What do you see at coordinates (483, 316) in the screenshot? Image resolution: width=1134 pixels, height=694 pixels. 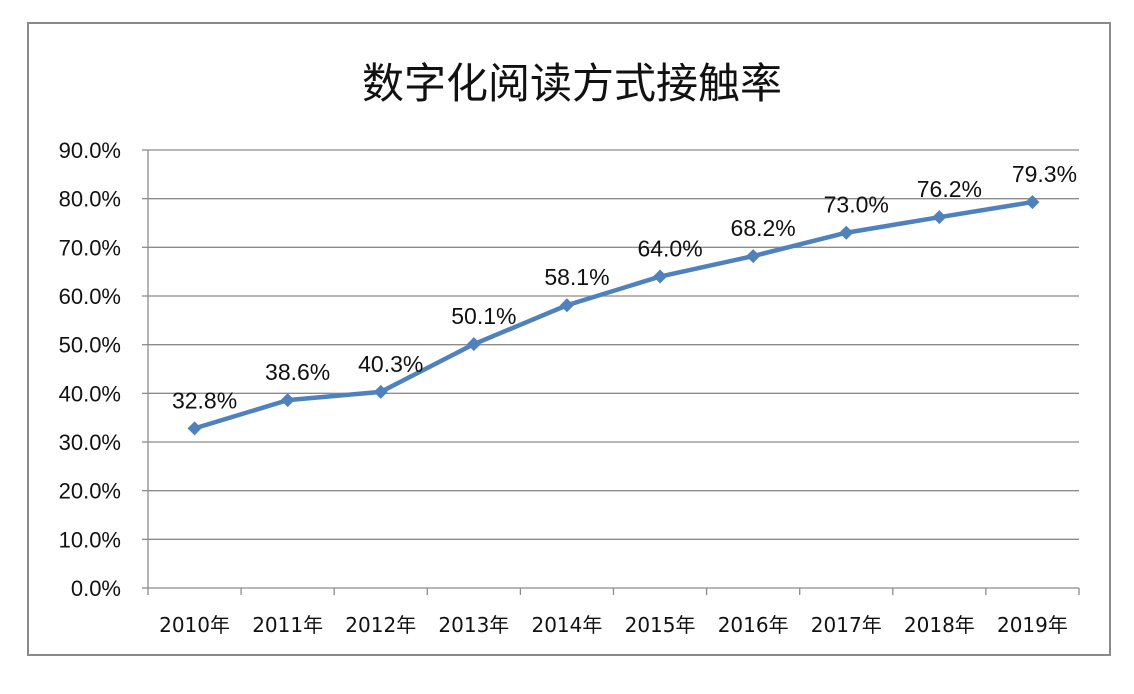 I see `data-label: 50.1%` at bounding box center [483, 316].